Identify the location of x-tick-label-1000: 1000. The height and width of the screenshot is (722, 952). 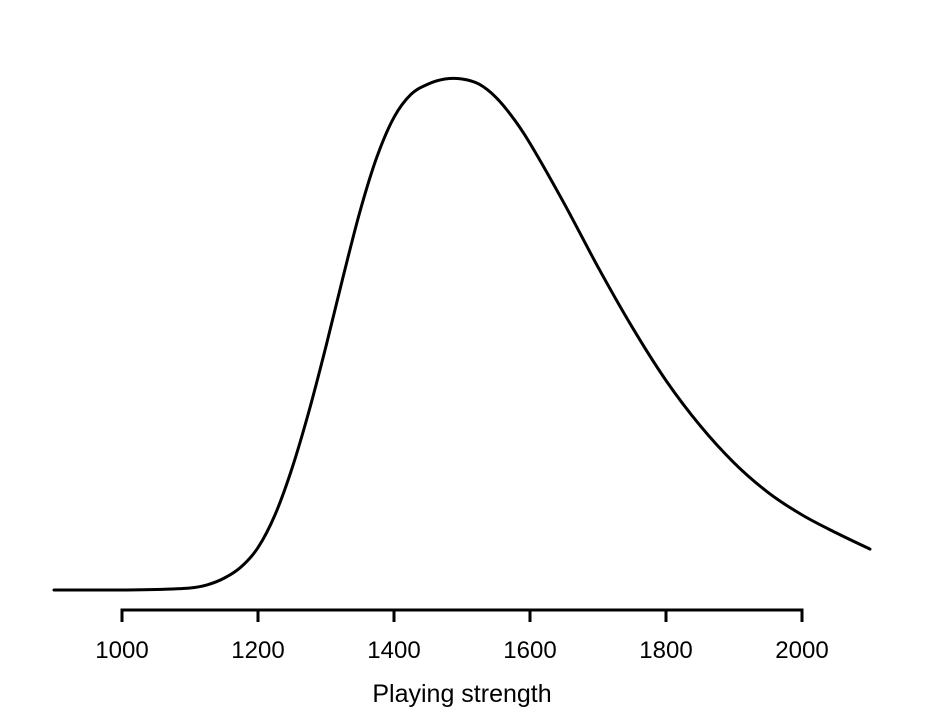
(121, 650).